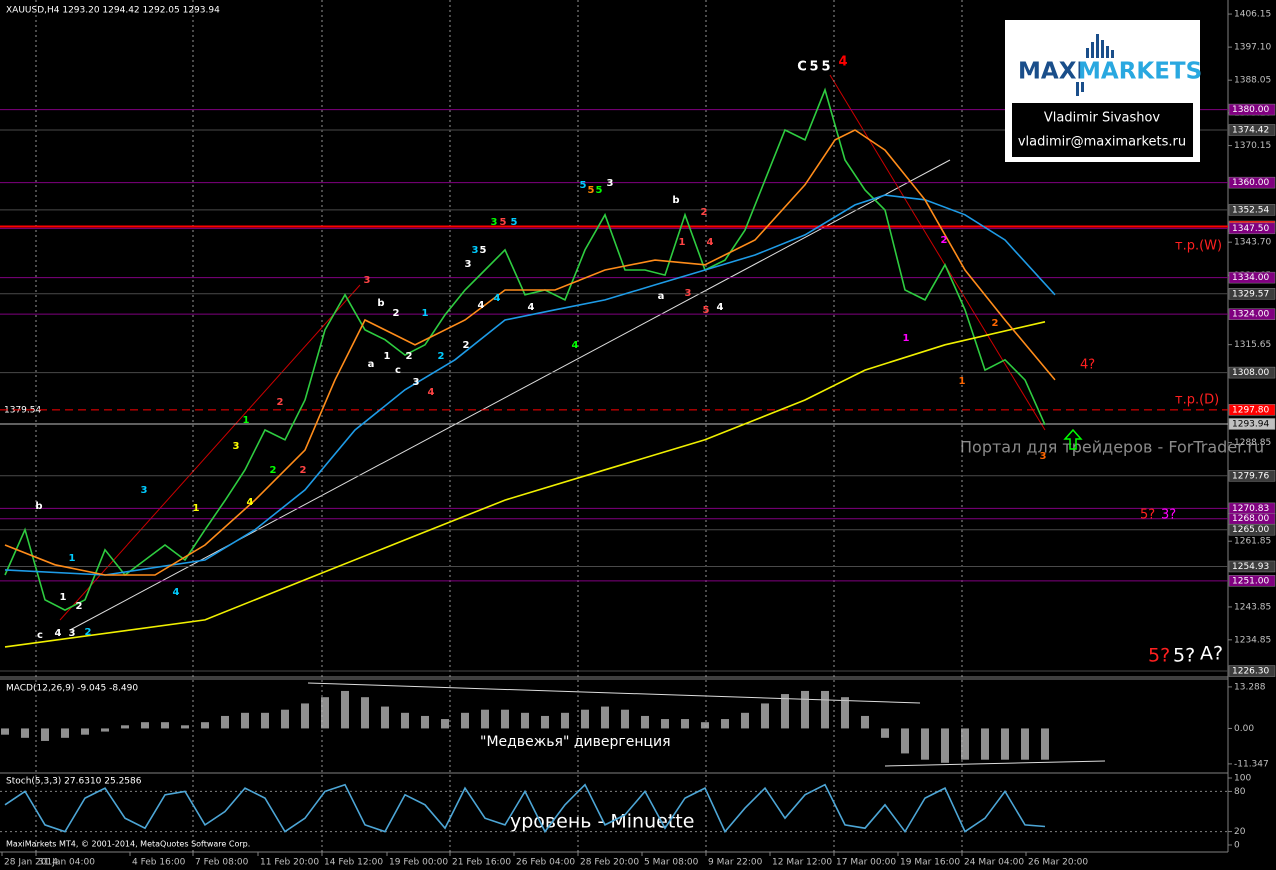 Image resolution: width=1276 pixels, height=870 pixels. I want to click on y-tick-label: 1243.85, so click(1252, 607).